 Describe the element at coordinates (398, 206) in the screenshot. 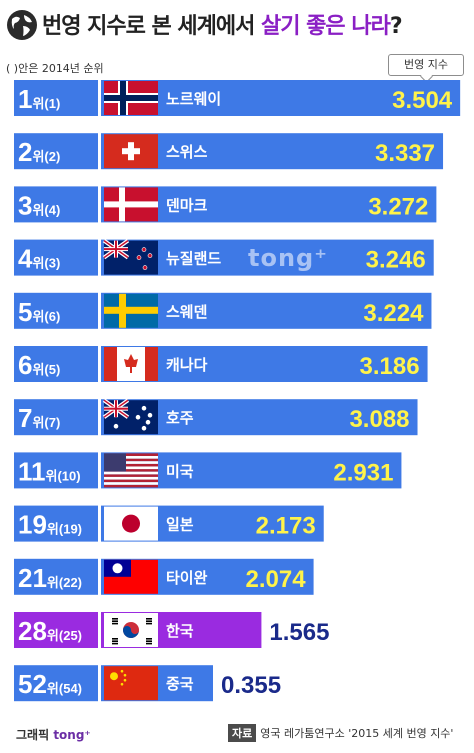

I see `value-label: 3.272` at that location.